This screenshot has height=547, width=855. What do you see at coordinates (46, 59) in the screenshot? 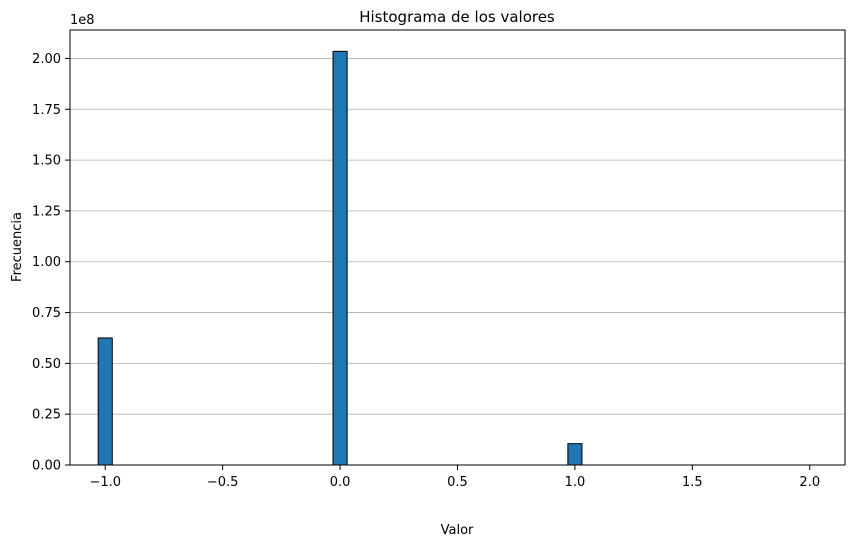
I see `y-tick-label-8: 2.00` at bounding box center [46, 59].